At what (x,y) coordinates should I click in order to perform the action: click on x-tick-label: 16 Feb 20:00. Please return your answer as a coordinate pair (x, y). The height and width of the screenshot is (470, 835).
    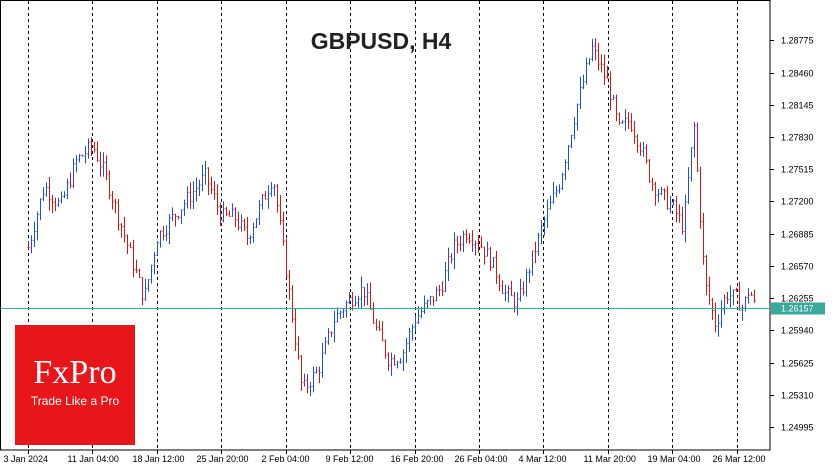
    Looking at the image, I should click on (417, 459).